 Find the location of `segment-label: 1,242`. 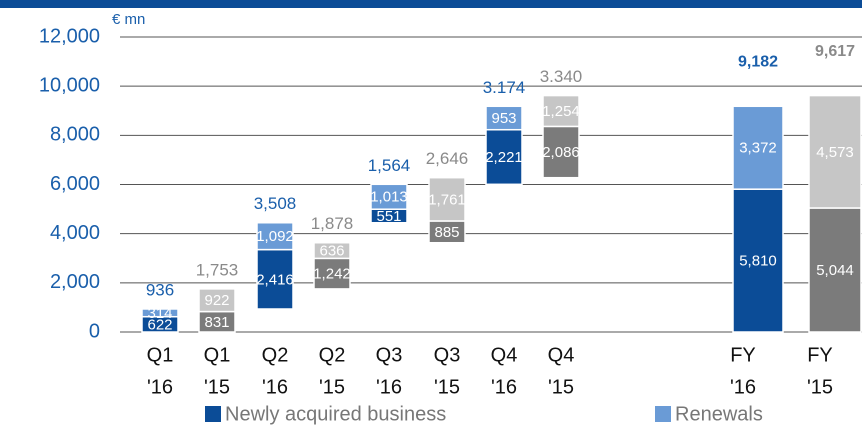

segment-label: 1,242 is located at coordinates (332, 274).